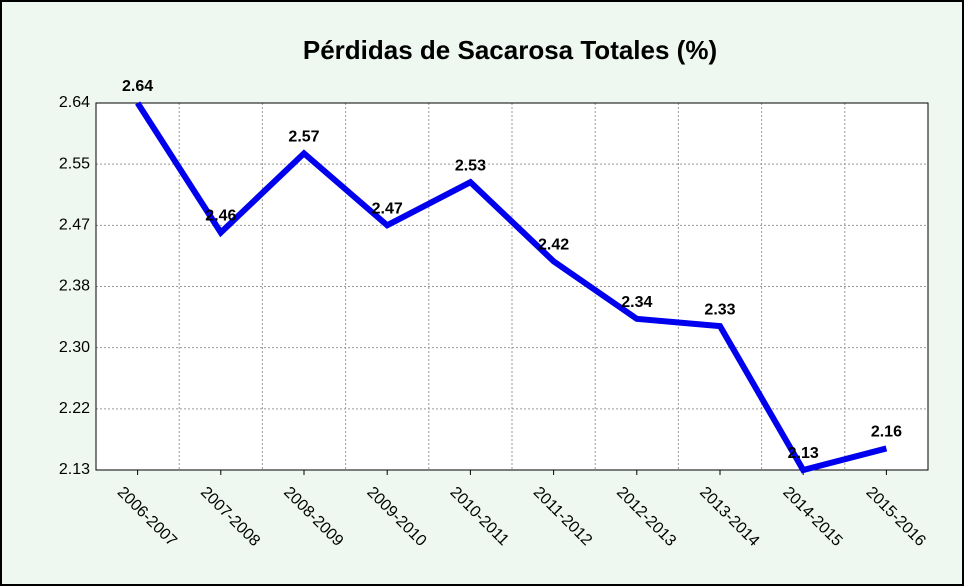 The width and height of the screenshot is (964, 586). Describe the element at coordinates (74, 225) in the screenshot. I see `y-tick-label: 2.47` at that location.